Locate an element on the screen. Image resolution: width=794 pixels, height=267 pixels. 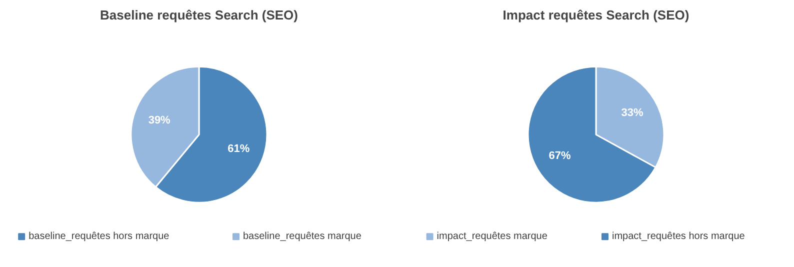
legend-label: baseline_requêtes marque is located at coordinates (302, 236).